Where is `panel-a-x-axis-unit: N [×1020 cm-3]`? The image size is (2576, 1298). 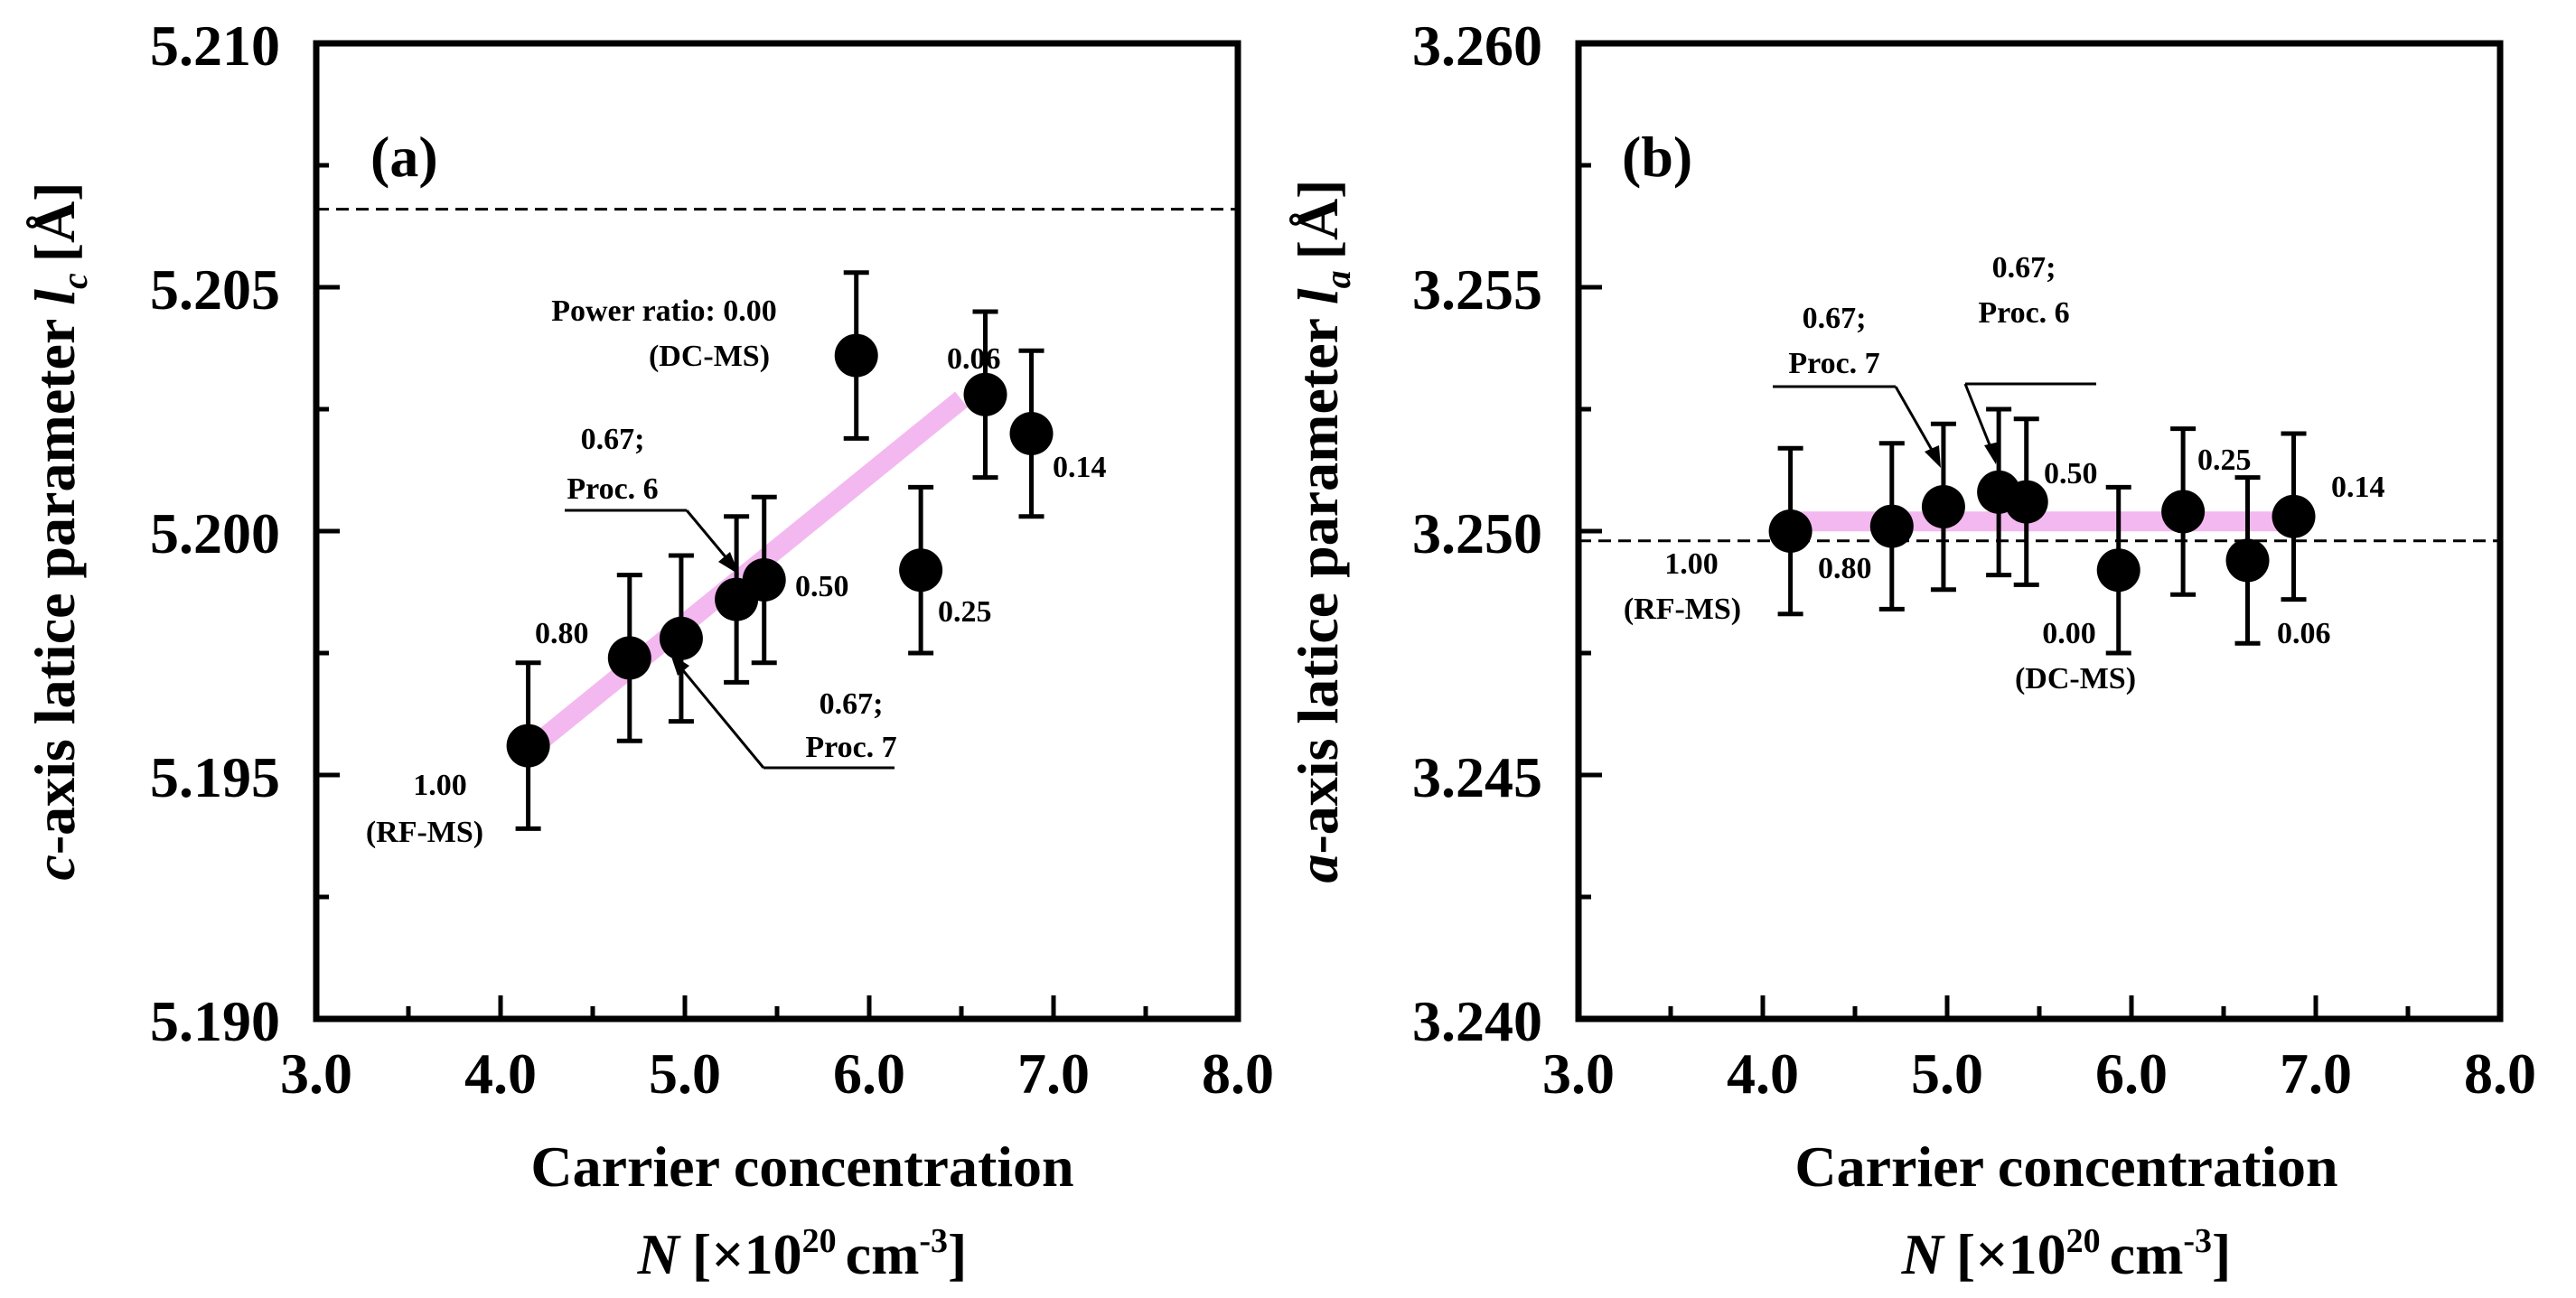
panel-a-x-axis-unit: N [×1020 cm-3] is located at coordinates (802, 1254).